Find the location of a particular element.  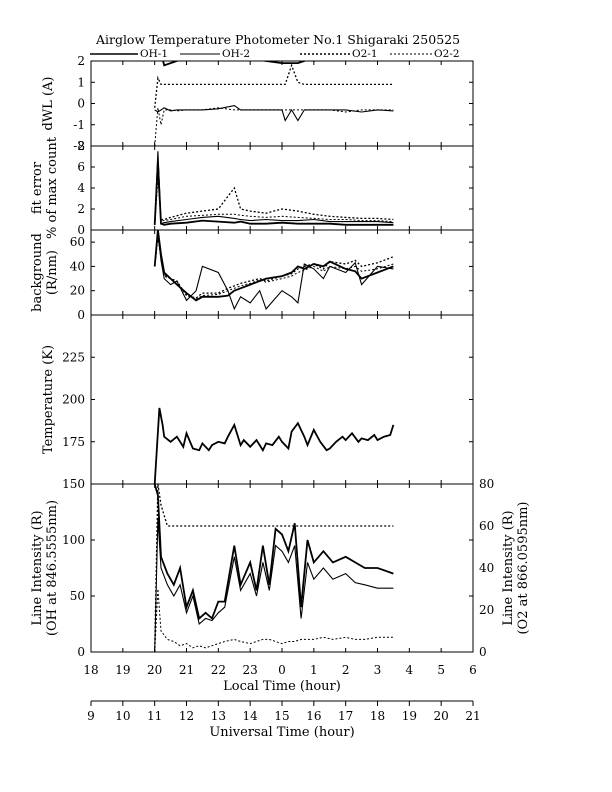

y-tick-label: 150 is located at coordinates (73, 484).